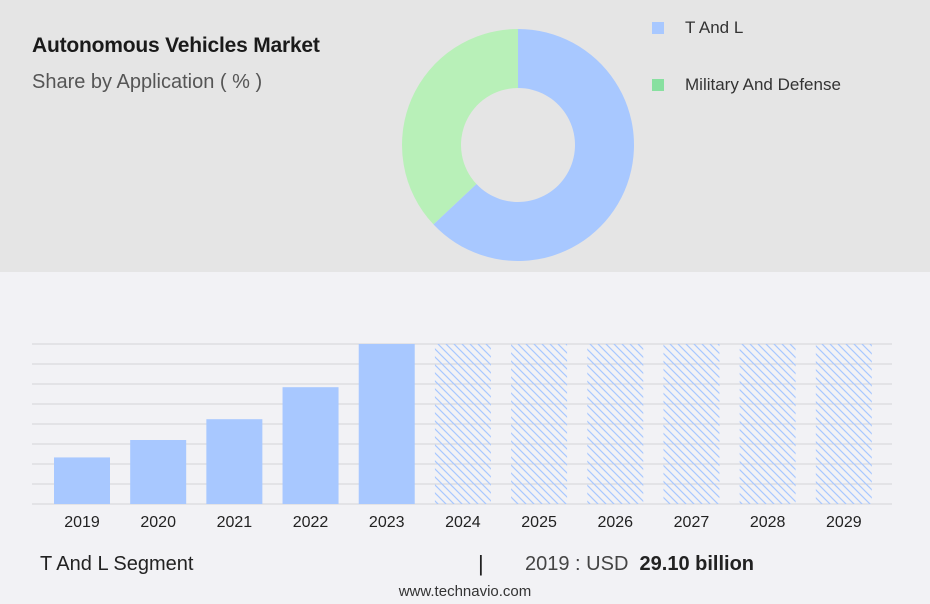 The height and width of the screenshot is (604, 930). Describe the element at coordinates (843, 424) in the screenshot. I see `bar-2029` at that location.